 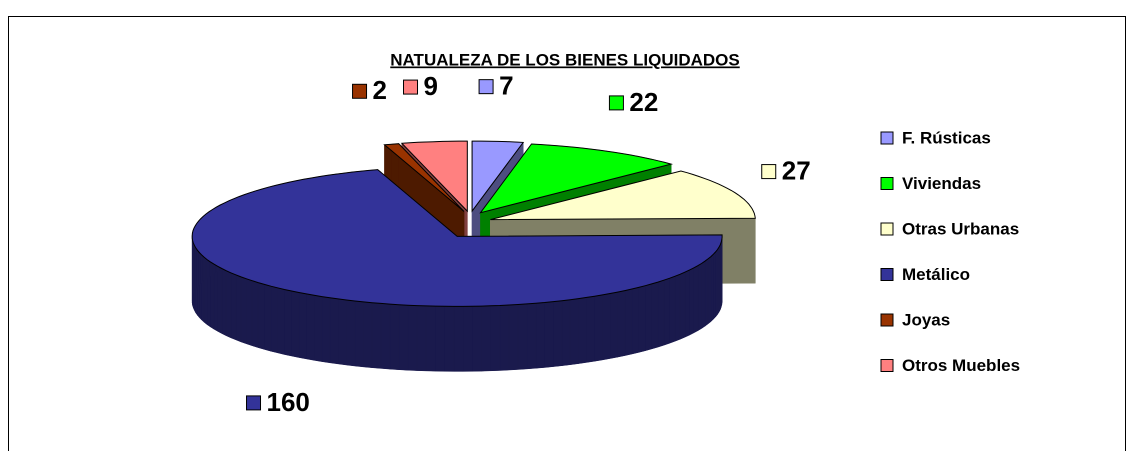 What do you see at coordinates (564, 59) in the screenshot?
I see `chart-title: NATUALEZA DE LOS BIENES LIQUIDADOS` at bounding box center [564, 59].